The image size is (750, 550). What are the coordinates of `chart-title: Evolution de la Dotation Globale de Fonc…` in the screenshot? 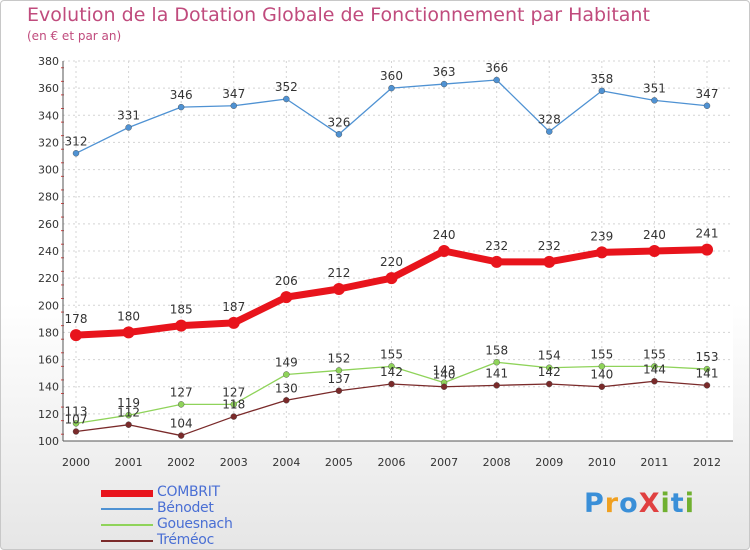 It's located at (338, 15).